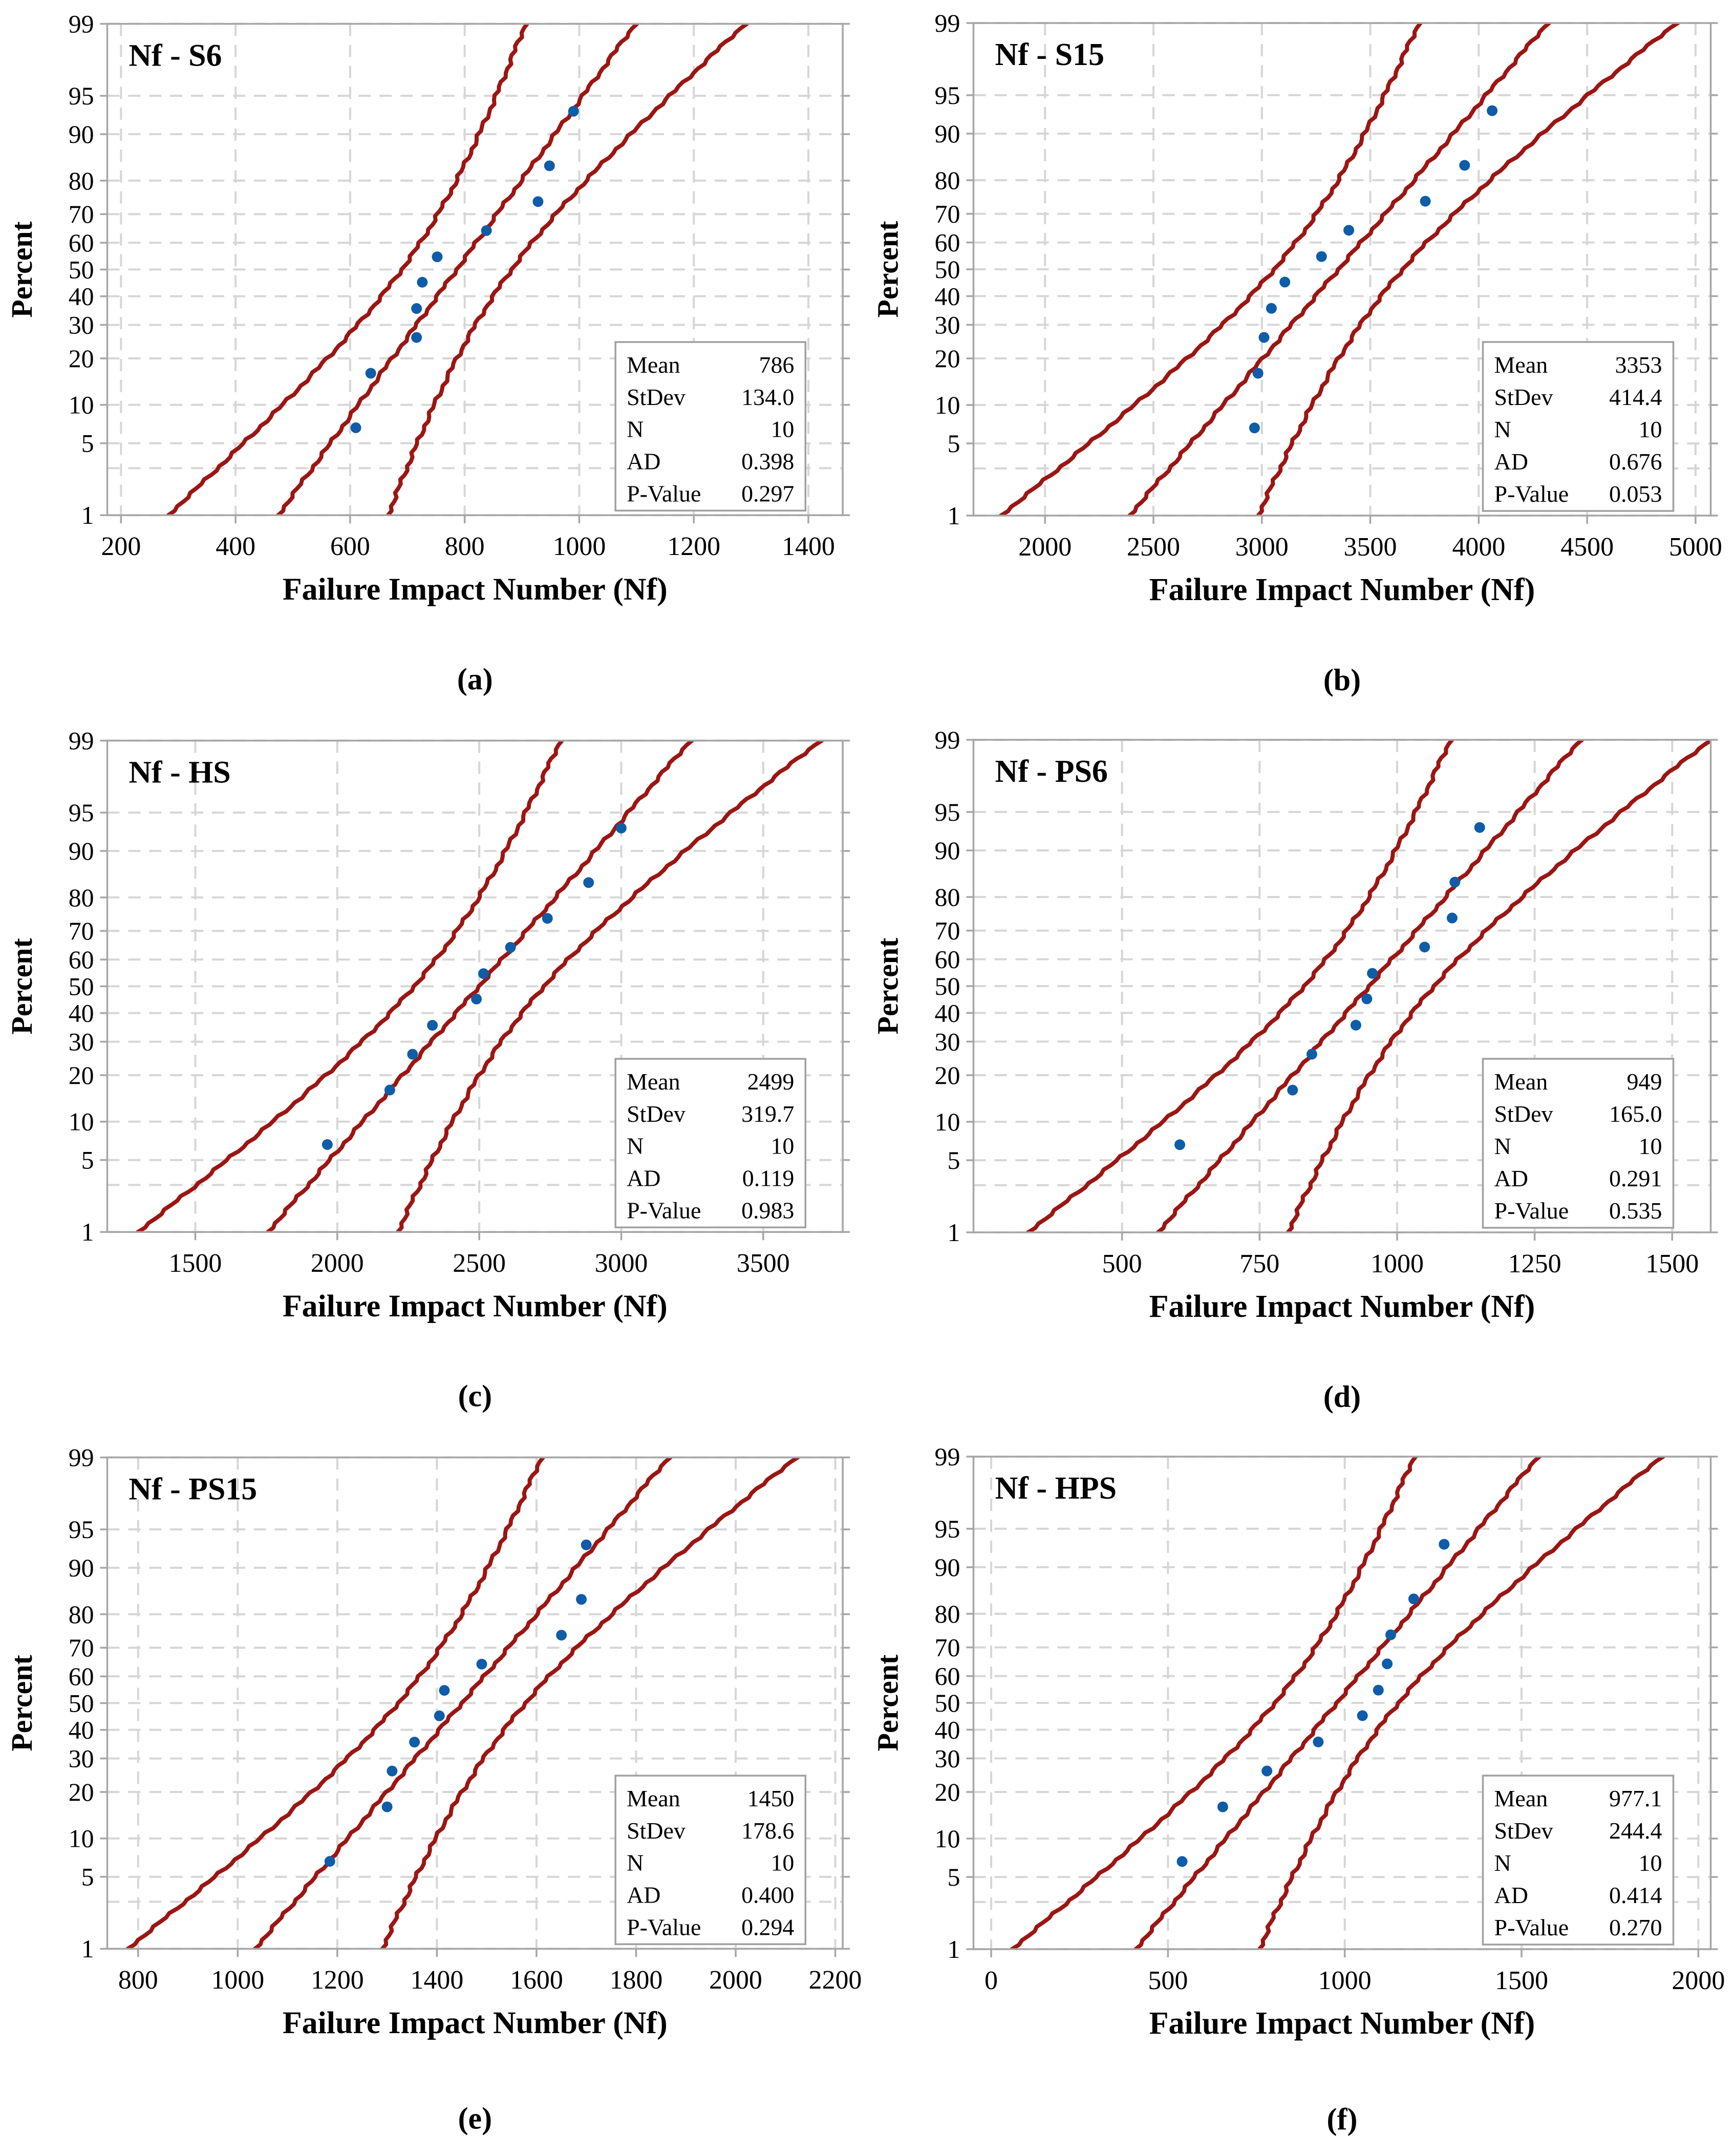  I want to click on y-axis-title: Percent, so click(22, 1702).